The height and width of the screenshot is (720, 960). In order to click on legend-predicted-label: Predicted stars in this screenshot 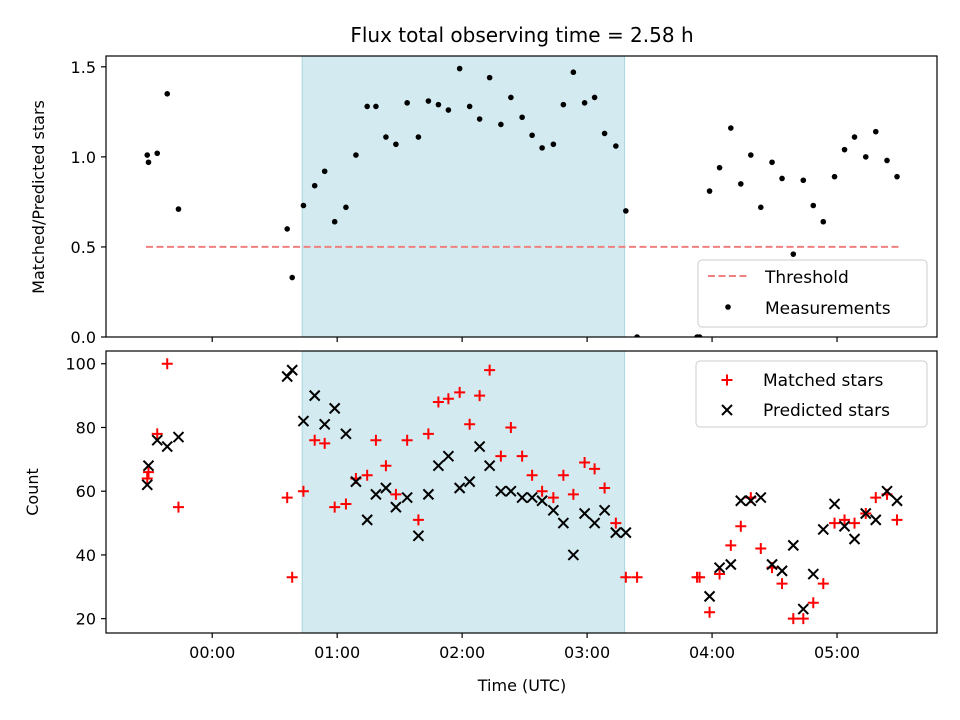, I will do `click(826, 411)`.